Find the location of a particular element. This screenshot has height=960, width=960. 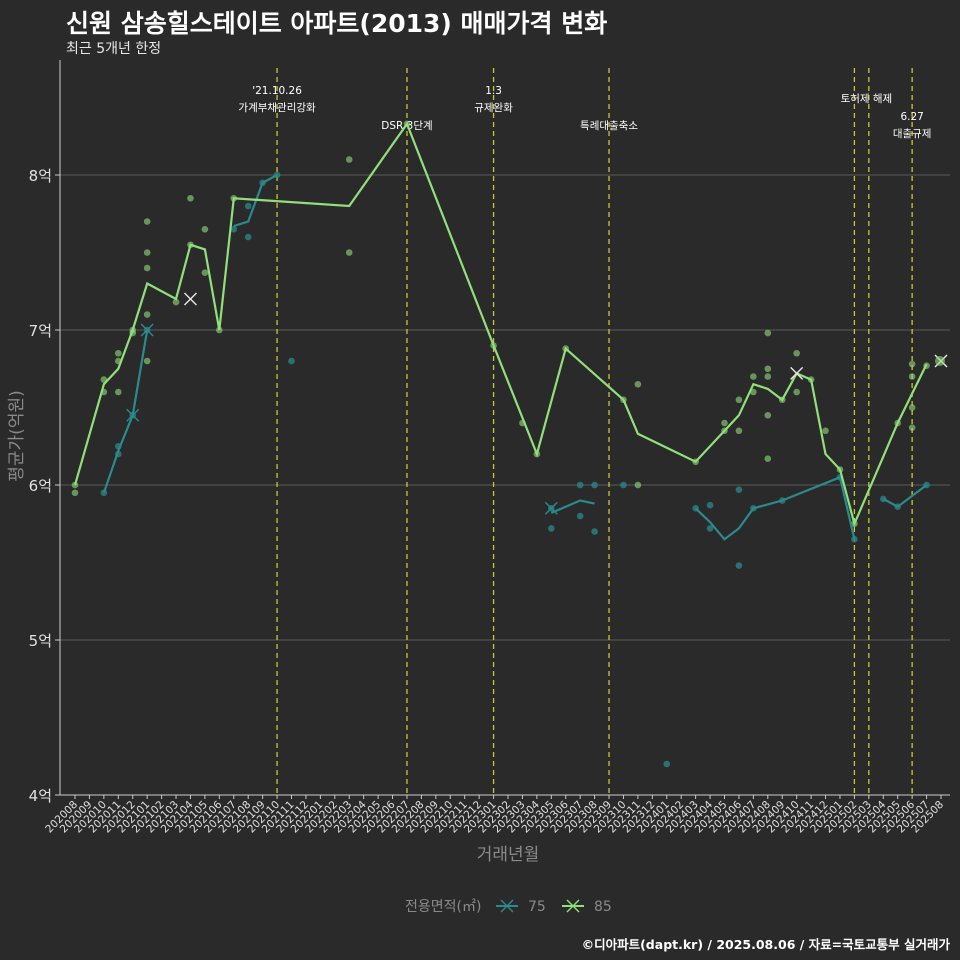

legend-label: 85 is located at coordinates (603, 907).